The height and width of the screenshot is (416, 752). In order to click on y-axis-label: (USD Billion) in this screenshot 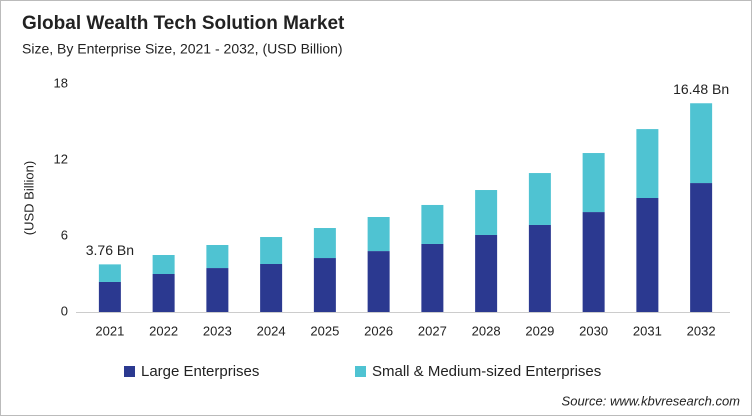, I will do `click(28, 198)`.